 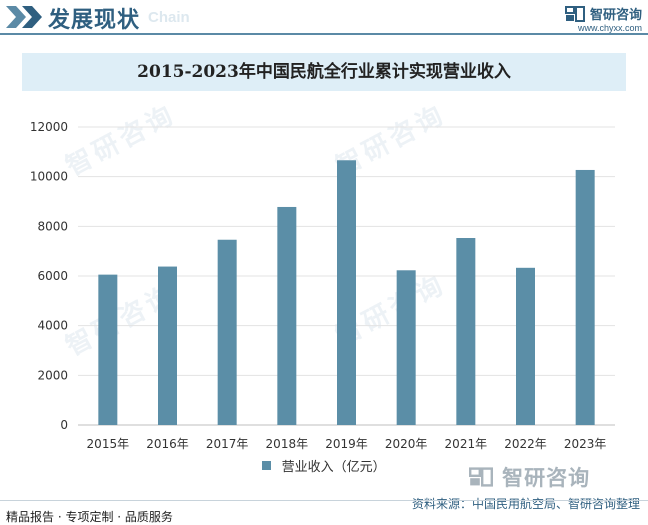 What do you see at coordinates (324, 500) in the screenshot?
I see `footer-divider` at bounding box center [324, 500].